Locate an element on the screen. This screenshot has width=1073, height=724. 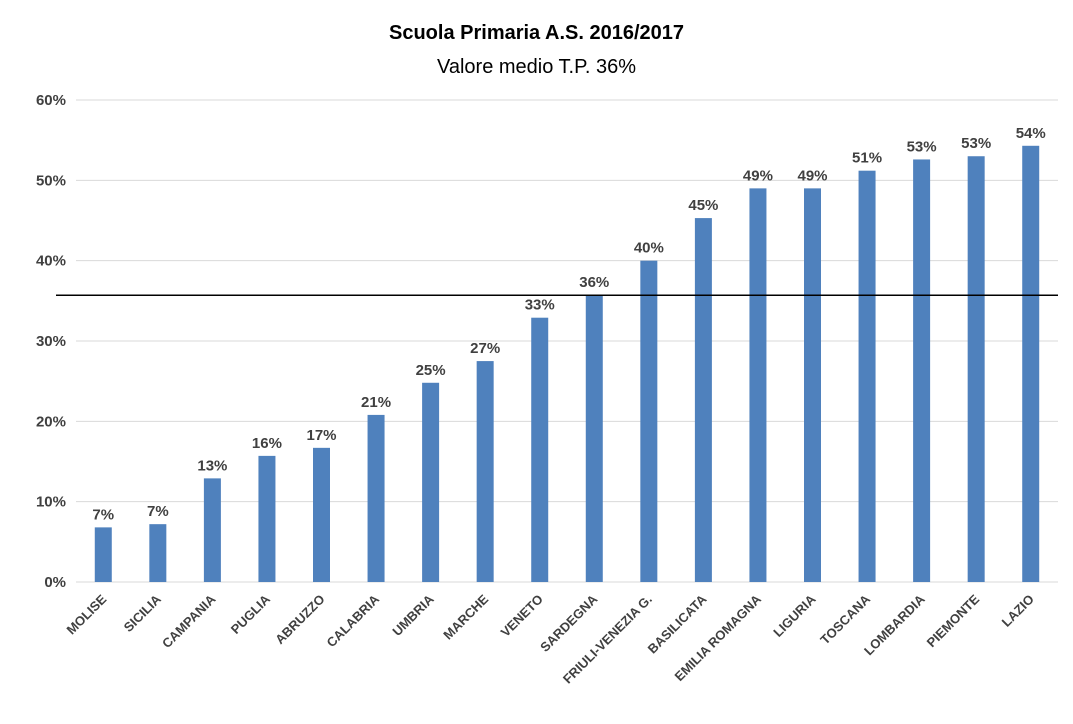
data-label: 45% is located at coordinates (703, 205).